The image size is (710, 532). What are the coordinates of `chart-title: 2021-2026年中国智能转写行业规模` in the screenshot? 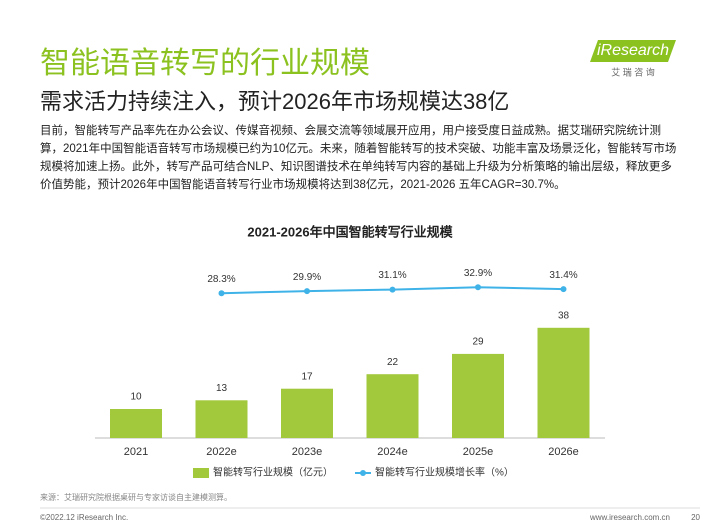 It's located at (350, 231).